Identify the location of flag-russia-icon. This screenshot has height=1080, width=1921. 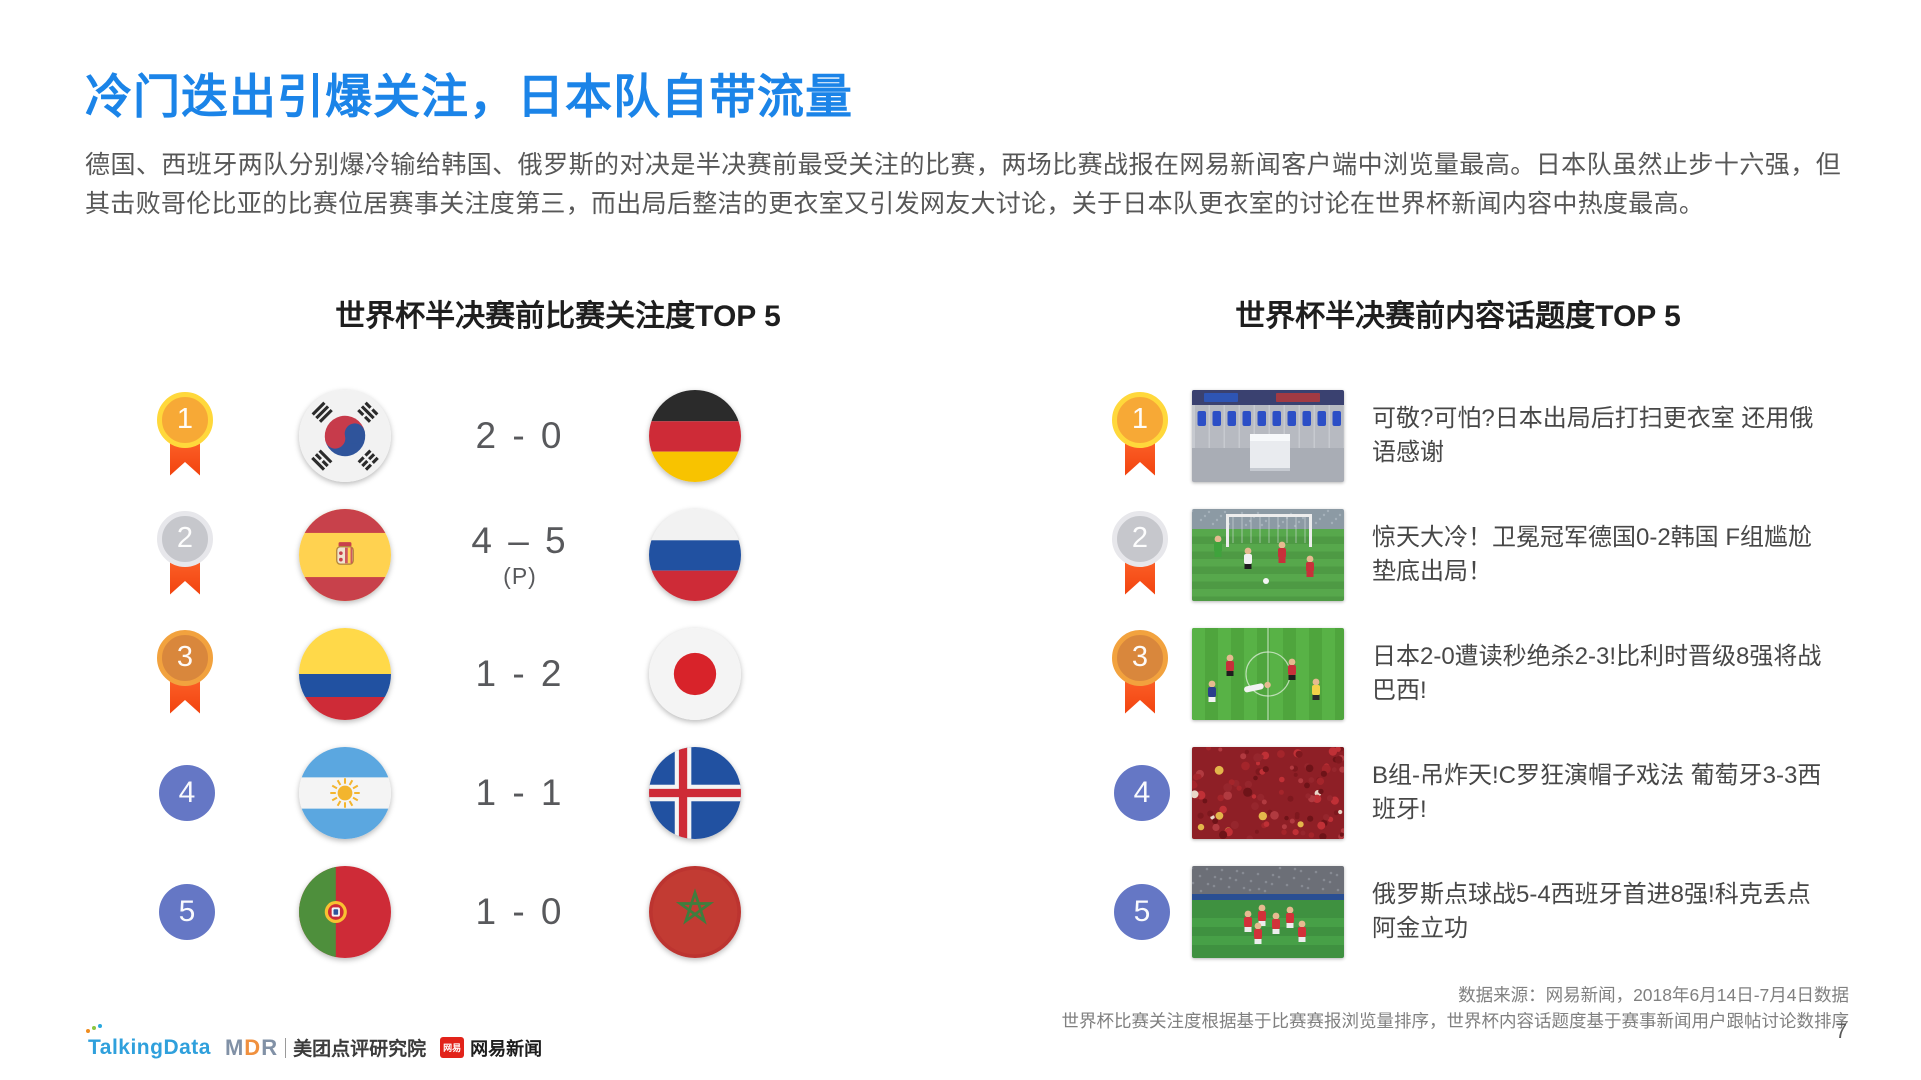
(695, 554).